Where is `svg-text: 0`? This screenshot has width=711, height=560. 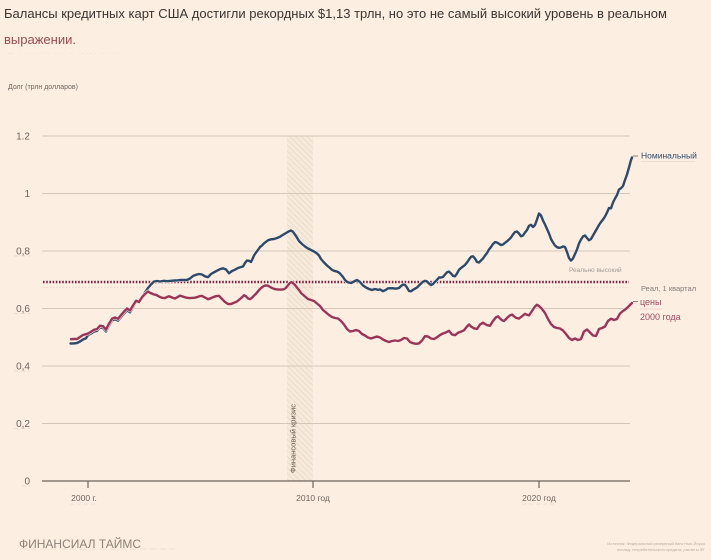
svg-text: 0 is located at coordinates (27, 482).